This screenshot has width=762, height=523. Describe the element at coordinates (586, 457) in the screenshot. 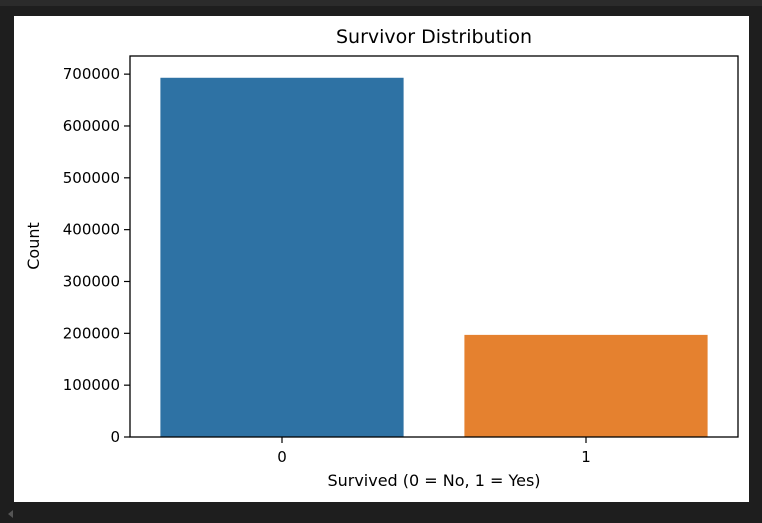

I see `x-tick-label: 1` at that location.